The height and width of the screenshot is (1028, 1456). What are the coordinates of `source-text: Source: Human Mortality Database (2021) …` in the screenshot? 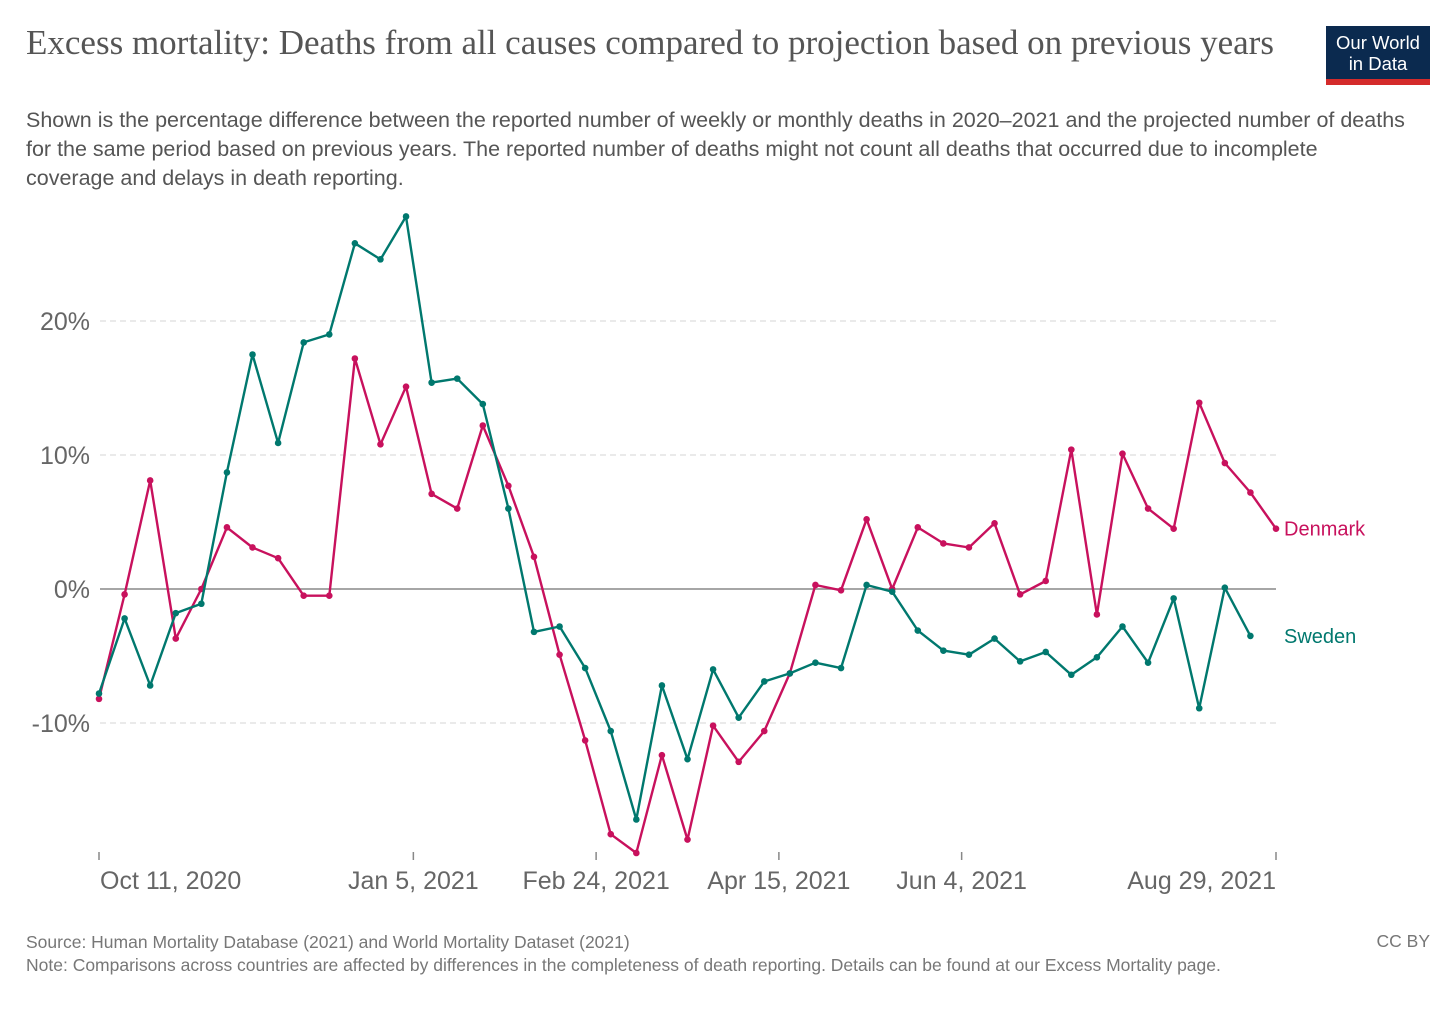 It's located at (328, 942).